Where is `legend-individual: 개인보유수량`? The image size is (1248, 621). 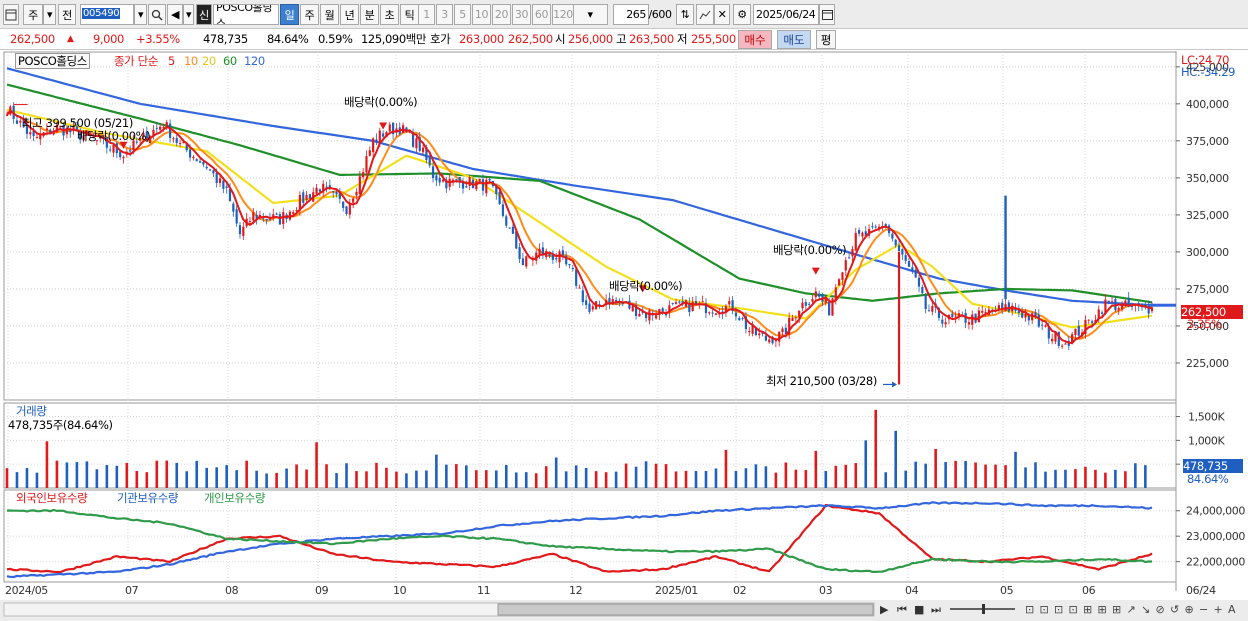
legend-individual: 개인보유수량 is located at coordinates (235, 498).